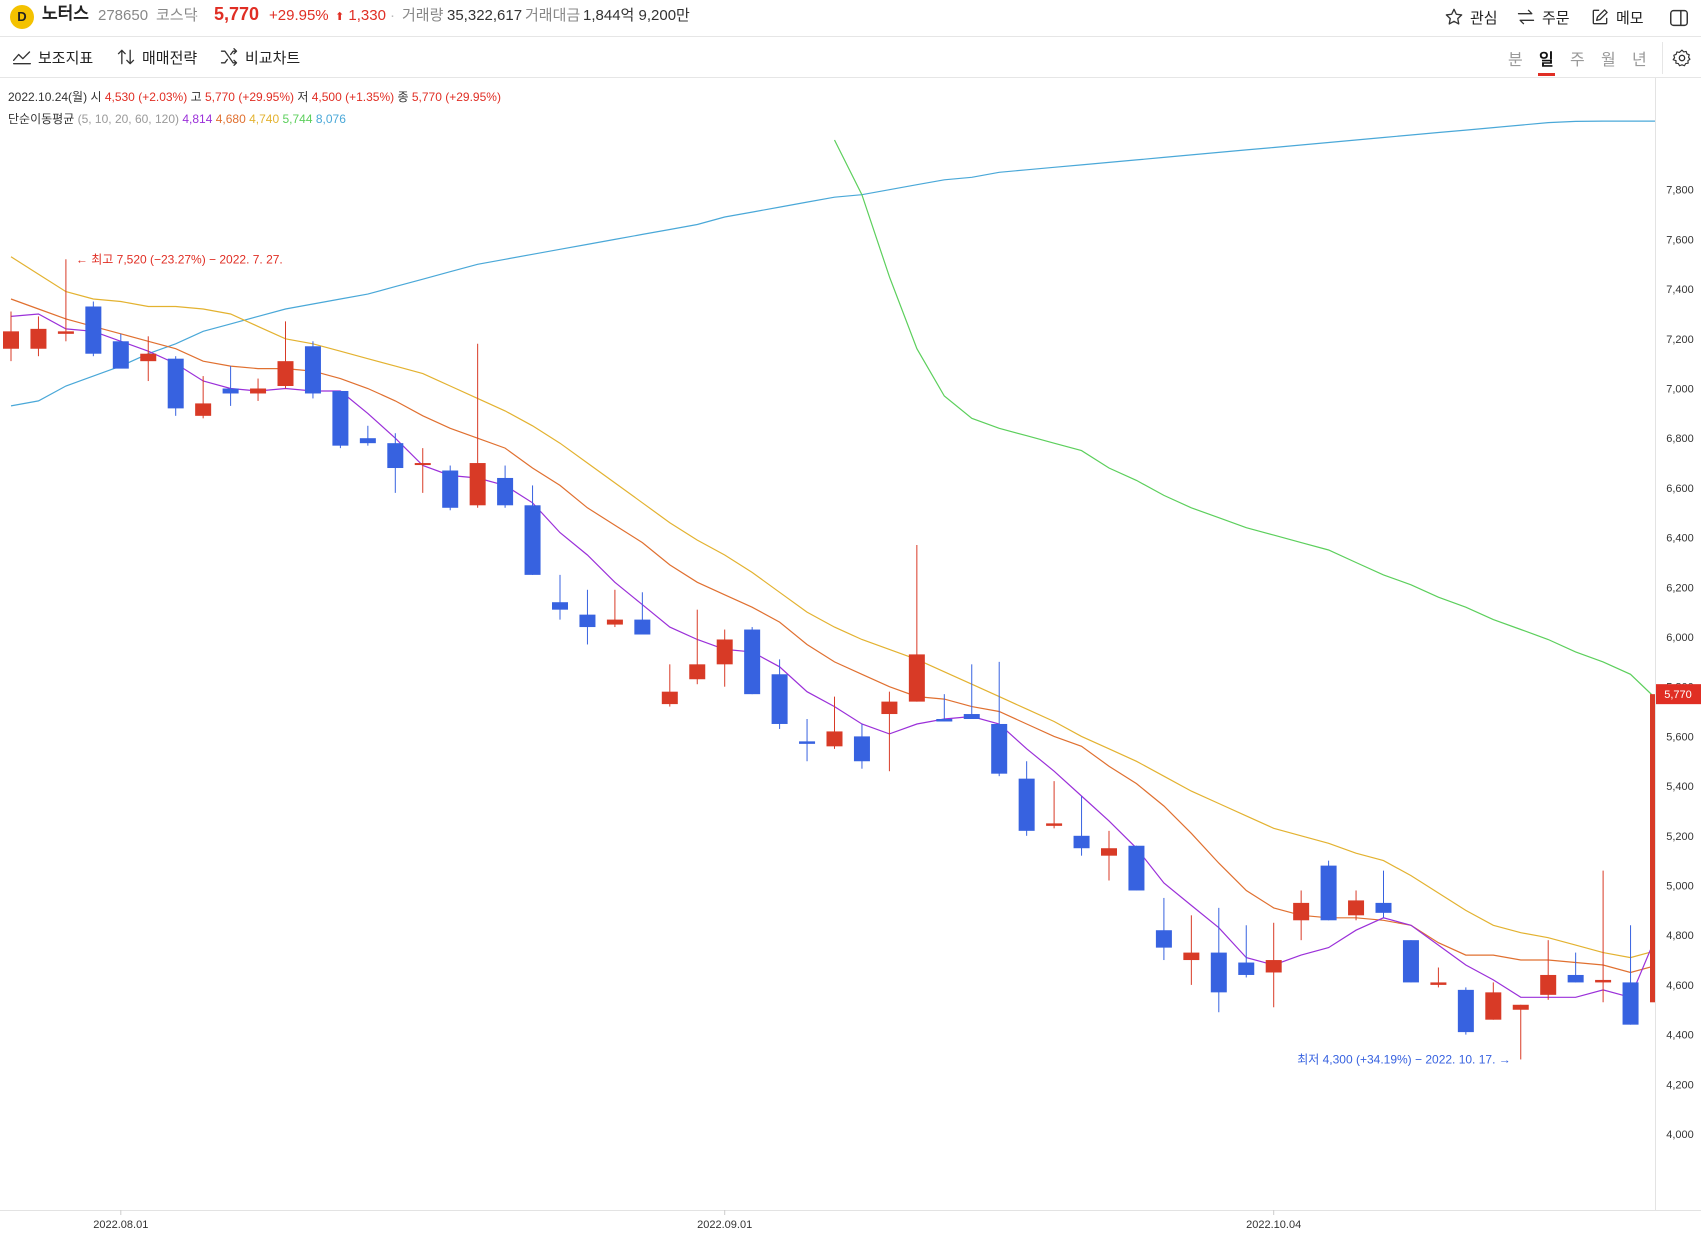 This screenshot has height=1235, width=1701. What do you see at coordinates (1543, 17) in the screenshot?
I see `order-button: 주문` at bounding box center [1543, 17].